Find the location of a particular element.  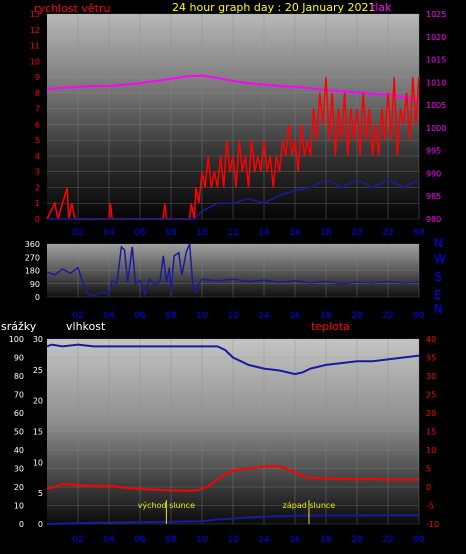

series-line-wind_avg is located at coordinates (233, 199).